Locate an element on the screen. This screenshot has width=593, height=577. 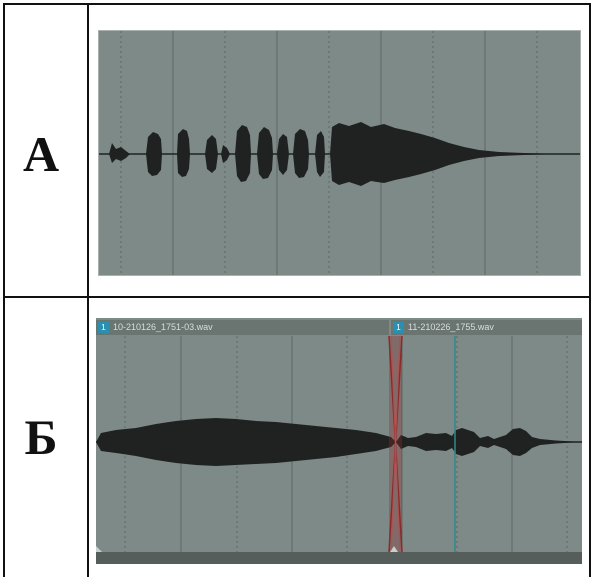
clip-filename: 11-210226_1755.wav is located at coordinates (451, 327).